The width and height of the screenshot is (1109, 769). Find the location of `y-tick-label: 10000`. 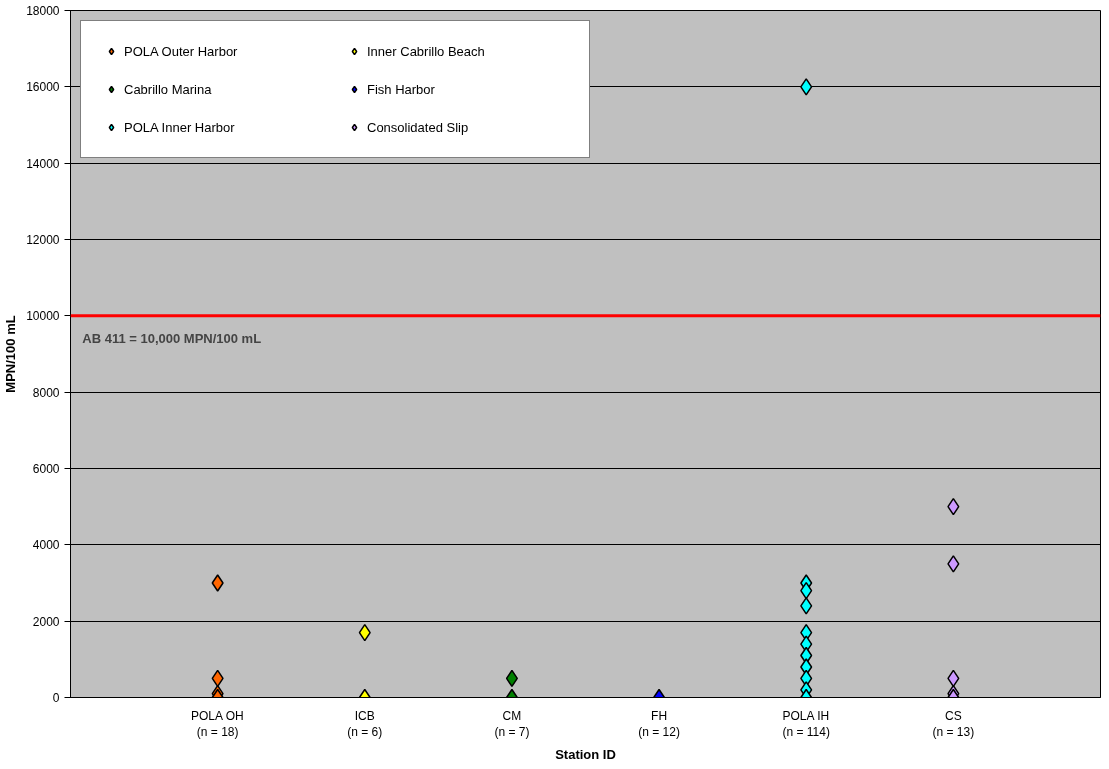

y-tick-label: 10000 is located at coordinates (43, 316).